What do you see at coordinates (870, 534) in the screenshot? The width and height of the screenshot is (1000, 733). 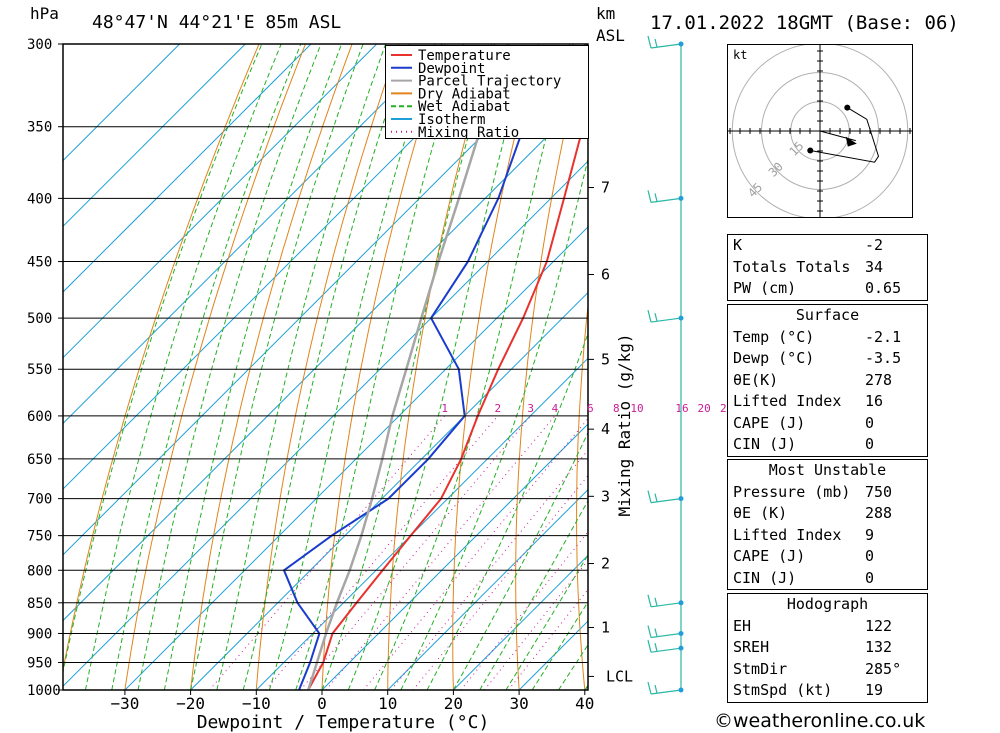 I see `row-value: 9` at bounding box center [870, 534].